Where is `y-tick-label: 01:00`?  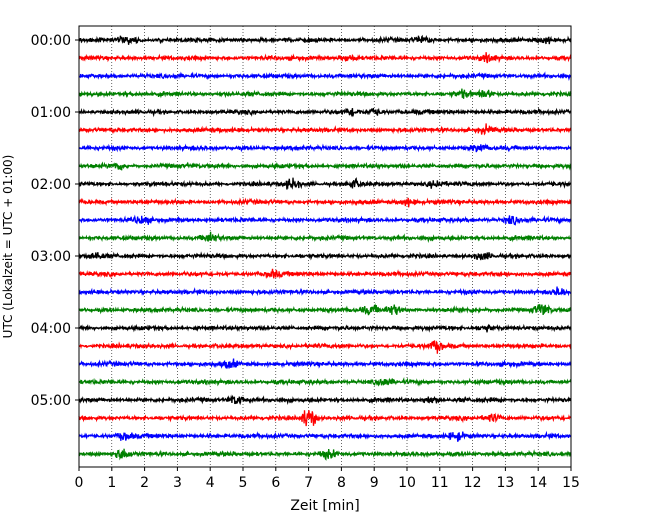 y-tick-label: 01:00 is located at coordinates (51, 113).